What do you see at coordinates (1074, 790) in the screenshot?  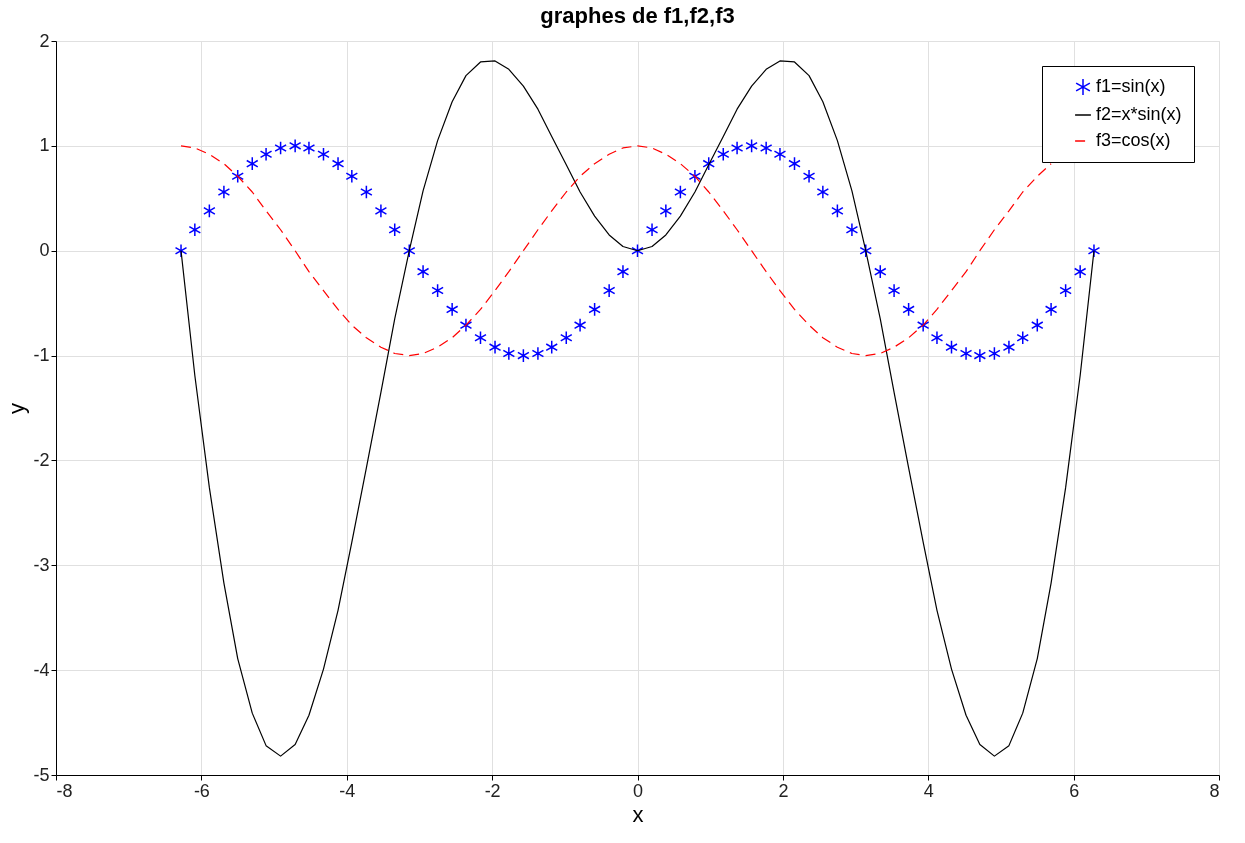 I see `x-tick-label: 6` at bounding box center [1074, 790].